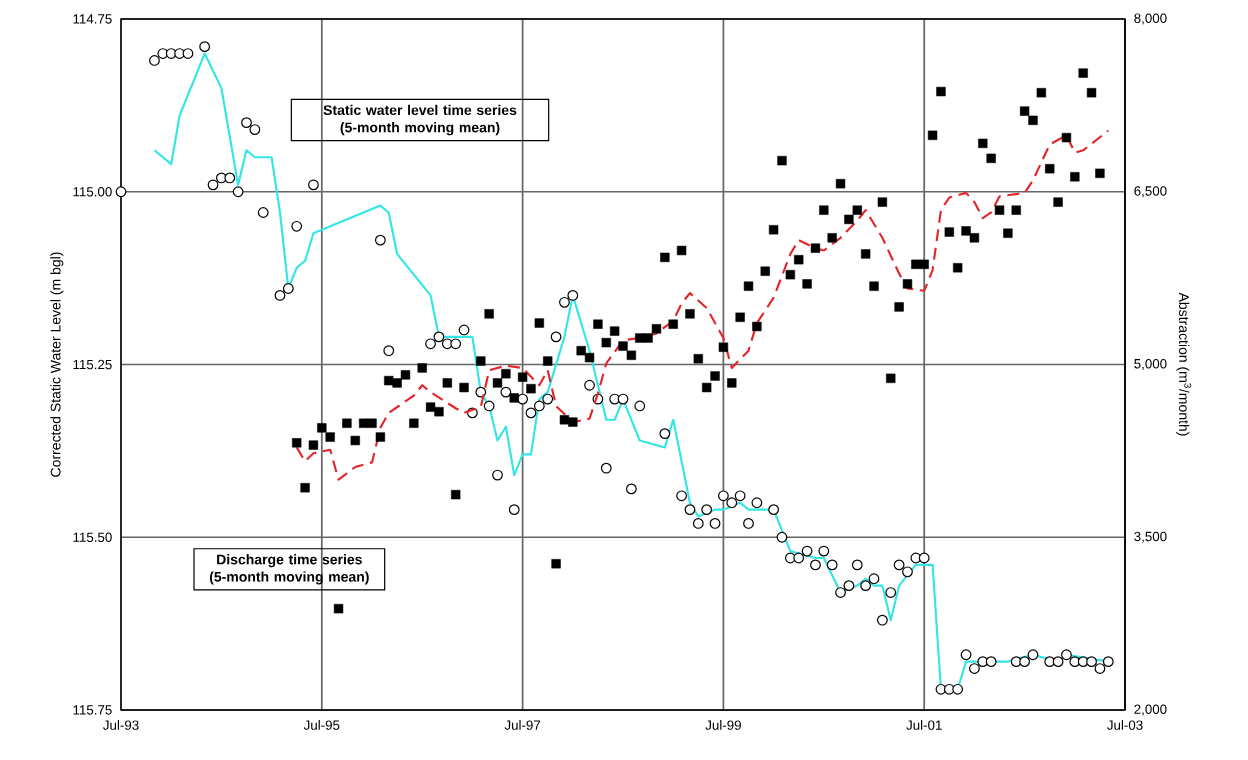 The width and height of the screenshot is (1248, 760). Describe the element at coordinates (420, 120) in the screenshot. I see `annotation: Static water level time series (5-month moving mean)` at that location.